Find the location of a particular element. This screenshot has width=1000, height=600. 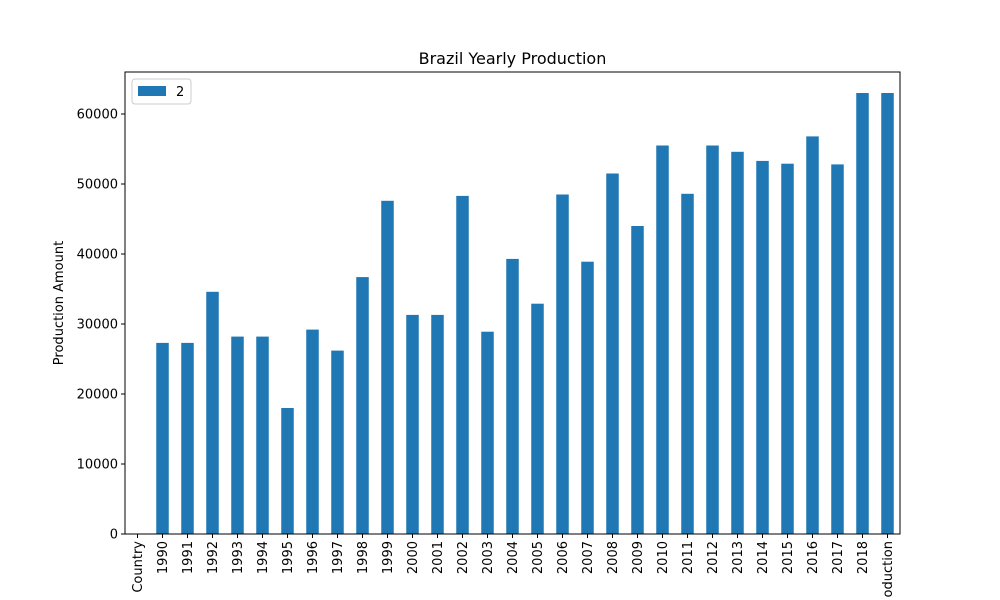

x-tick-label: 2009 is located at coordinates (638, 557).